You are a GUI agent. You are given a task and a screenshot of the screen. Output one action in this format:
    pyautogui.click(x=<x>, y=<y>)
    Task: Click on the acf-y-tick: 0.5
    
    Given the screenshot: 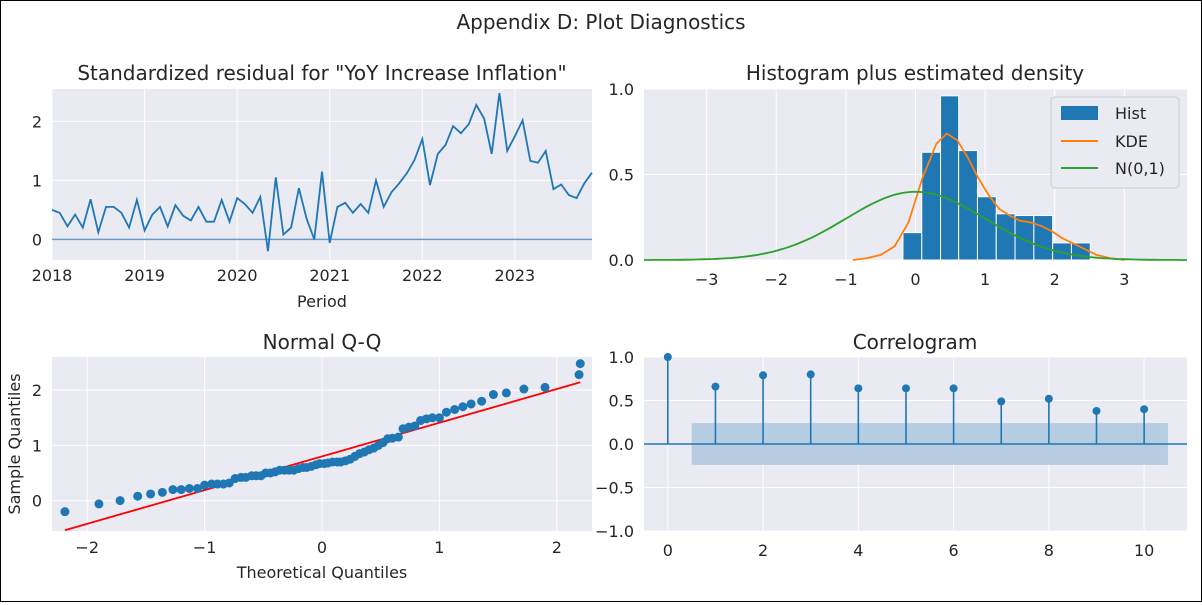 What is the action you would take?
    pyautogui.click(x=621, y=401)
    